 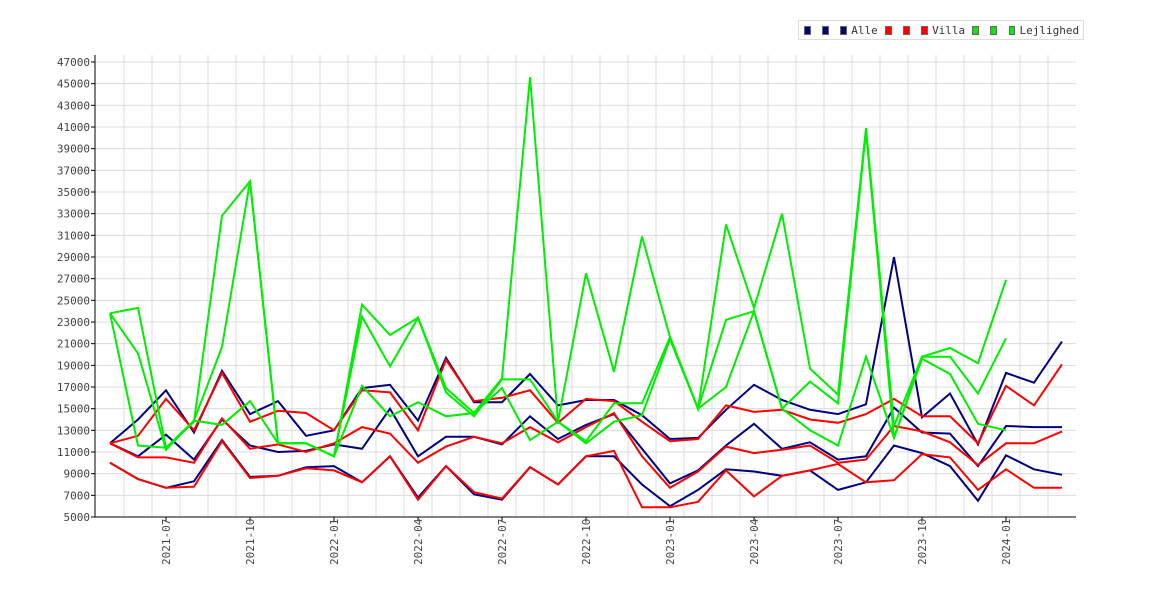 I want to click on y-tick-label: 43000, so click(x=73, y=105).